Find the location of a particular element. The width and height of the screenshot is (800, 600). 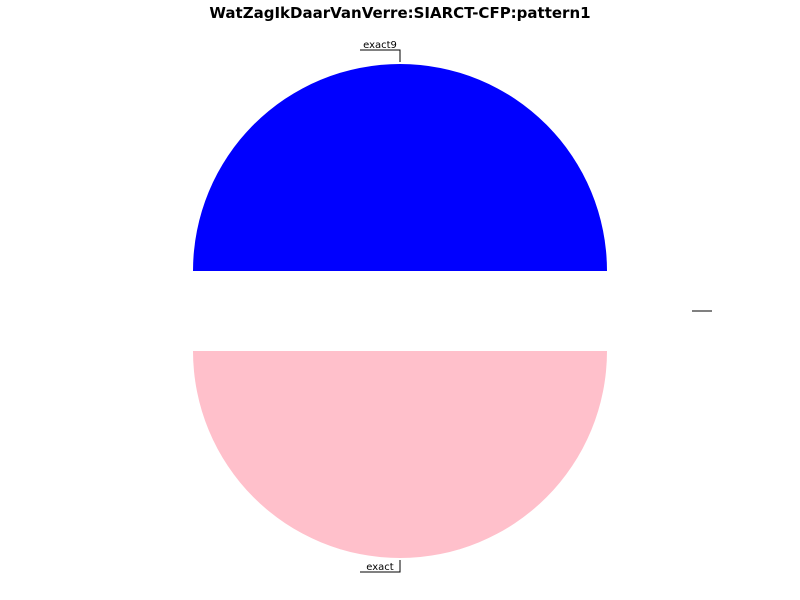

pie-leader-line-exact9 is located at coordinates (380, 55).